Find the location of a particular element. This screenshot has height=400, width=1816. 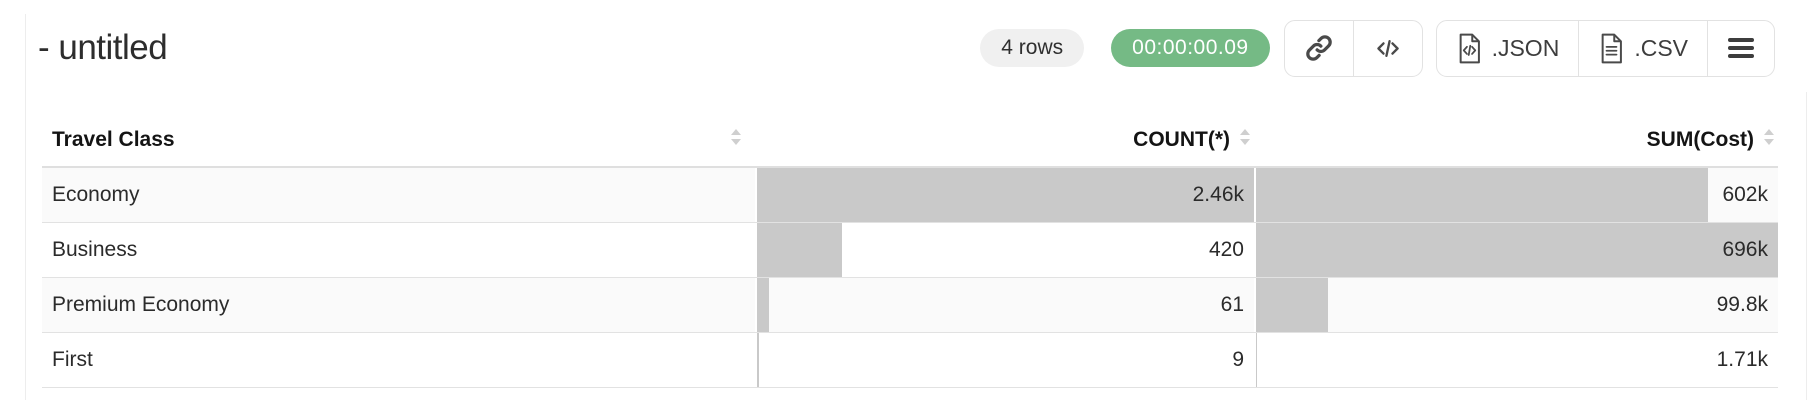

header-controls: 4 rows 00:00:00.09 is located at coordinates (1377, 48).